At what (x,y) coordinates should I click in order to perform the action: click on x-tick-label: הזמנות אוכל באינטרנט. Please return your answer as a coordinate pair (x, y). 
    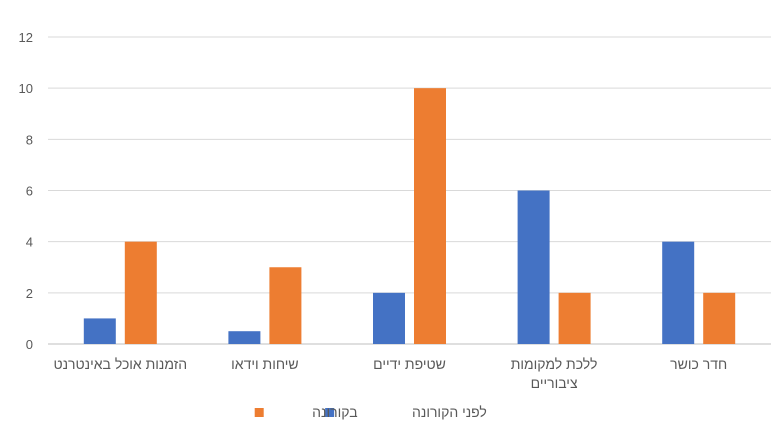
    Looking at the image, I should click on (120, 364).